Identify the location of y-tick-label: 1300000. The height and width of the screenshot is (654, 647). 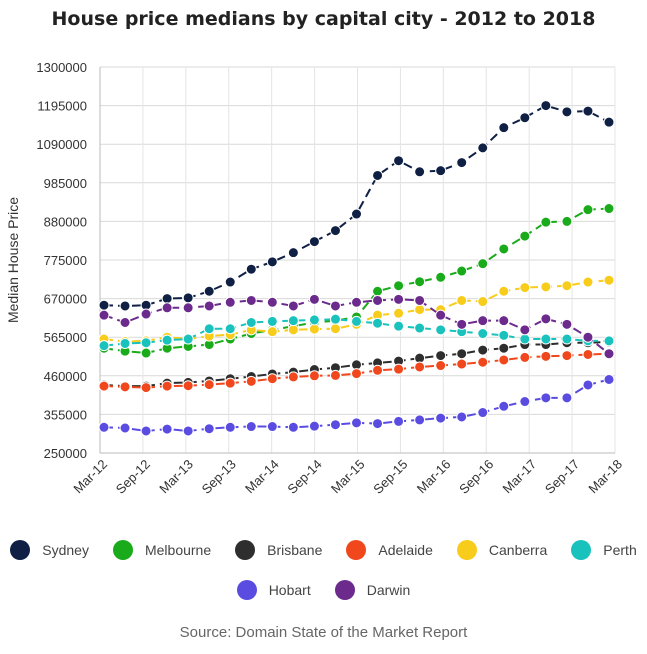
(61, 67).